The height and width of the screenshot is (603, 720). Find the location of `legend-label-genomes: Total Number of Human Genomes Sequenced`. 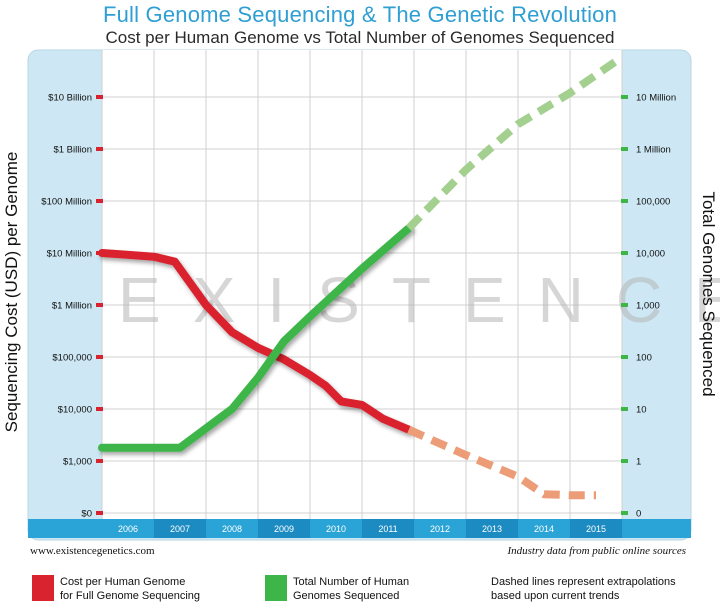

legend-label-genomes: Total Number of Human Genomes Sequenced is located at coordinates (351, 589).